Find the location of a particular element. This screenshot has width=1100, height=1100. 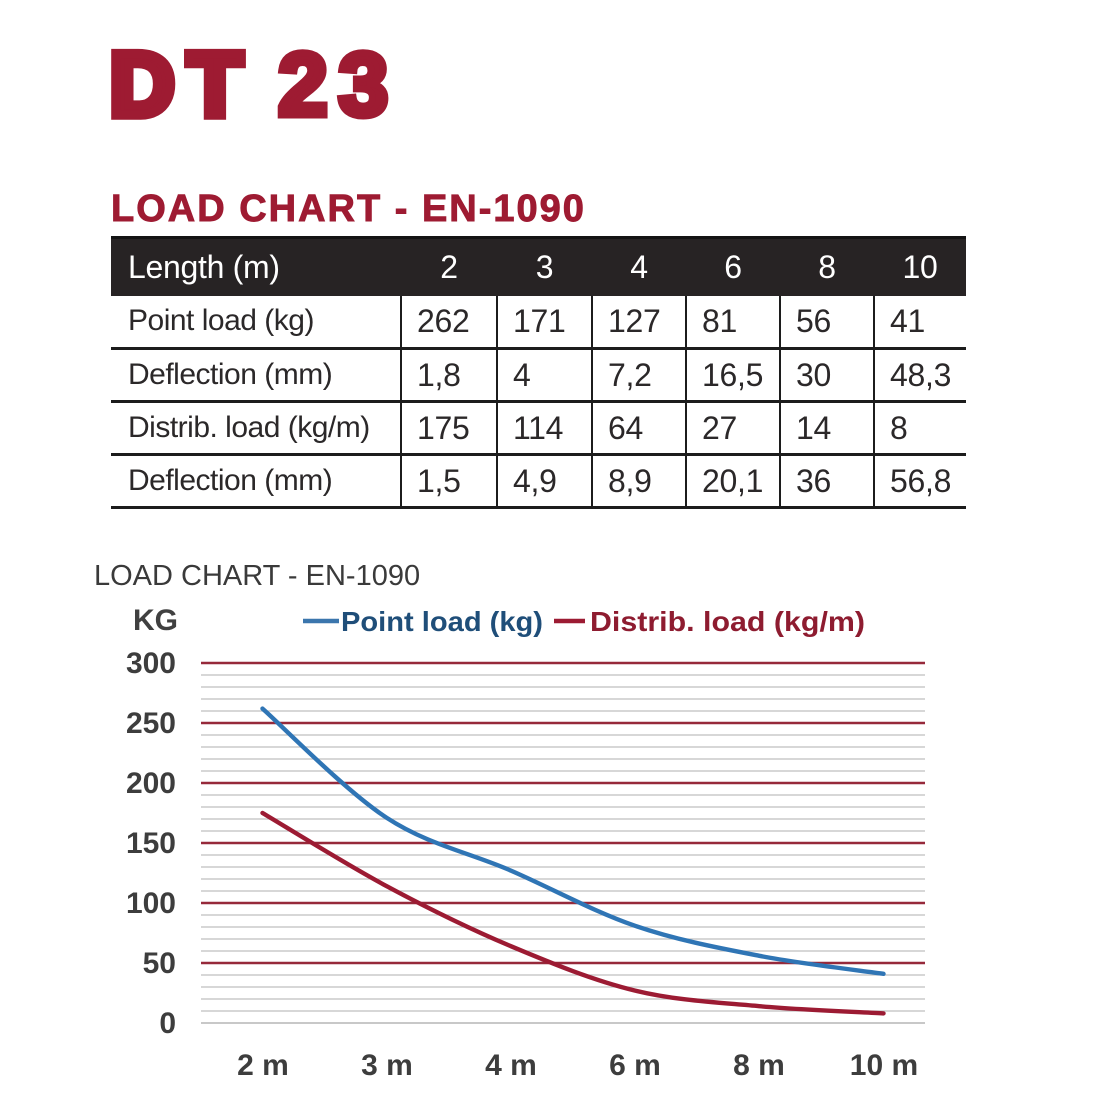

svg-text: 200 is located at coordinates (151, 783).